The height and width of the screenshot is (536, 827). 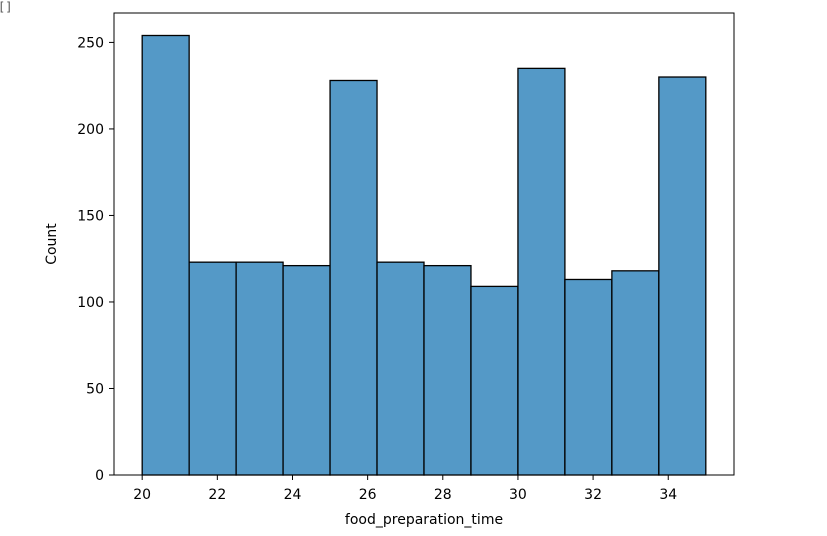 I want to click on x-axis-ticks: 20 22 24 26 28 30 32 34, so click(x=405, y=489).